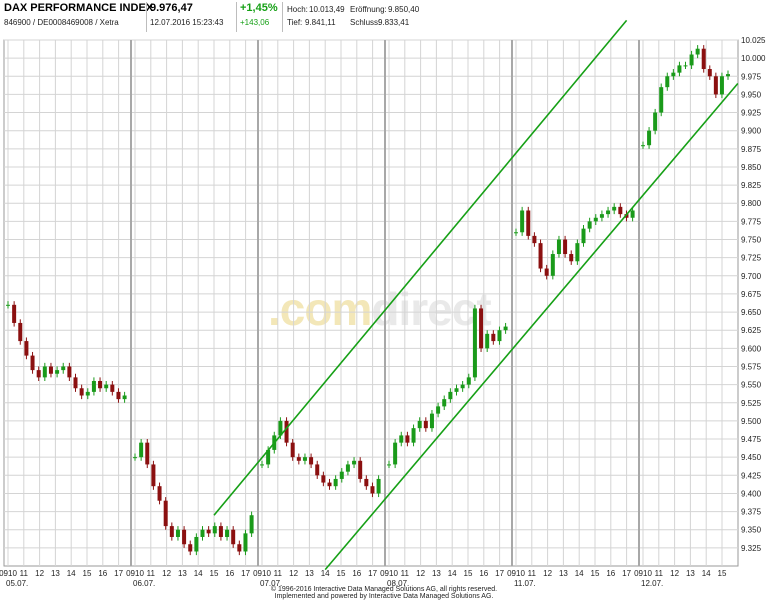  I want to click on day-label: 06.07., so click(144, 583).